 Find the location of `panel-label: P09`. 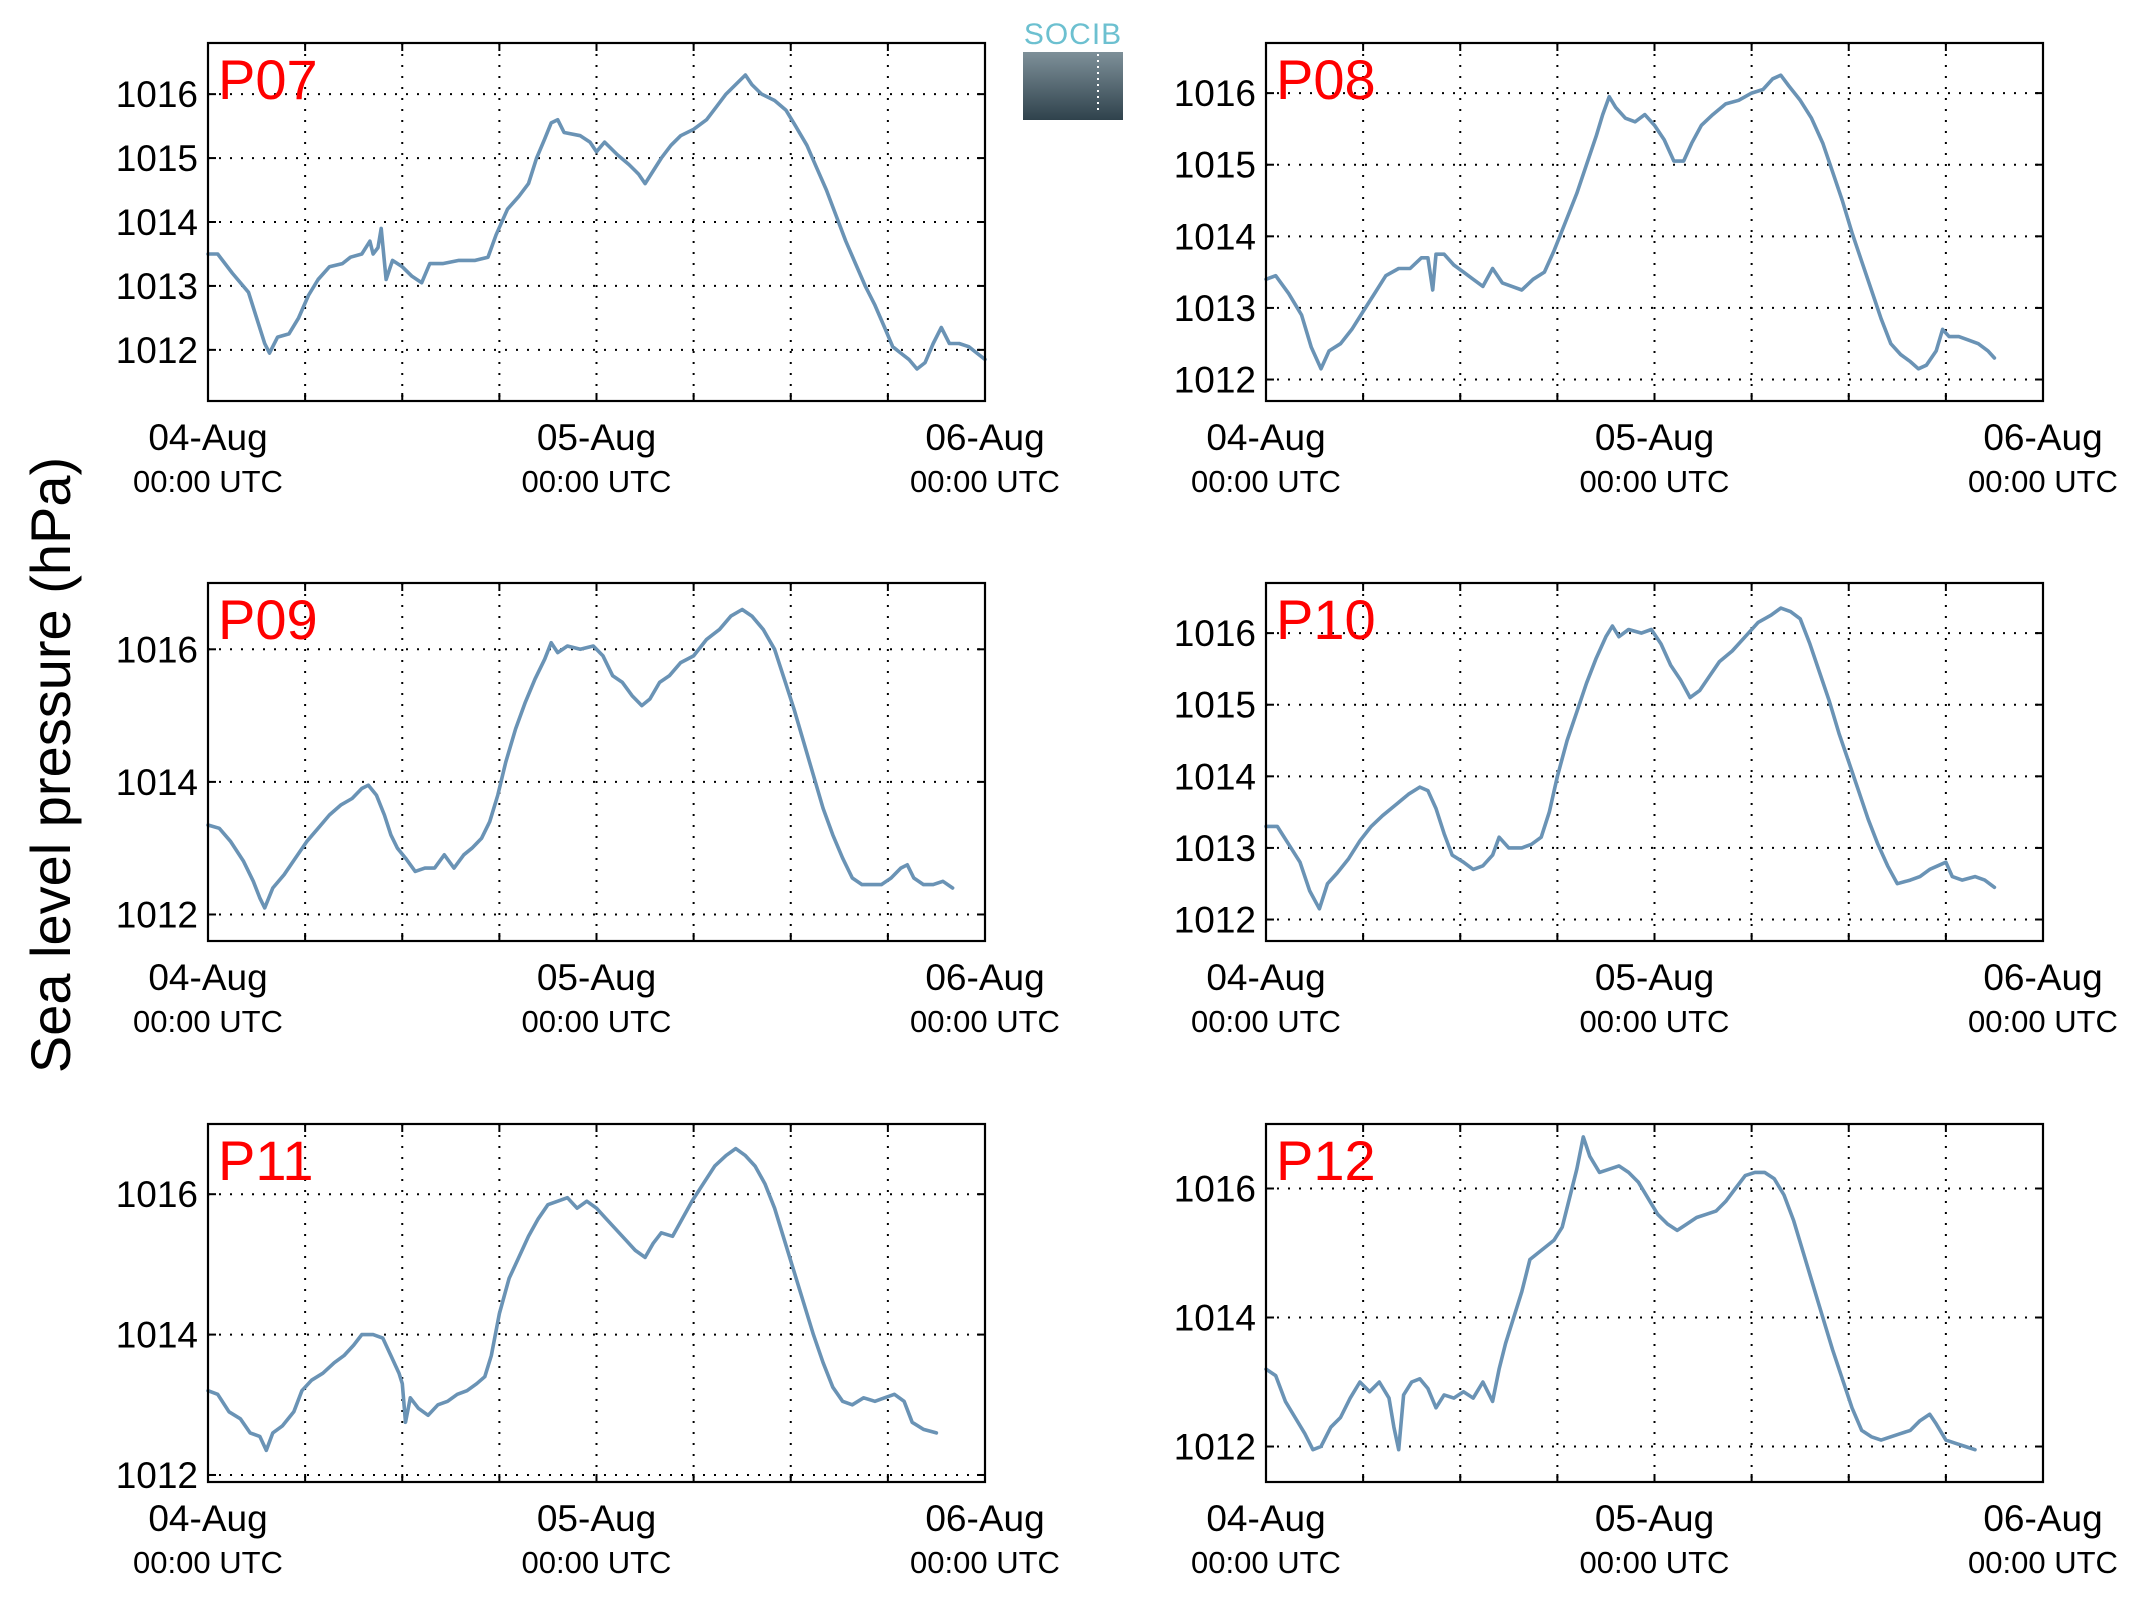

panel-label: P09 is located at coordinates (268, 619).